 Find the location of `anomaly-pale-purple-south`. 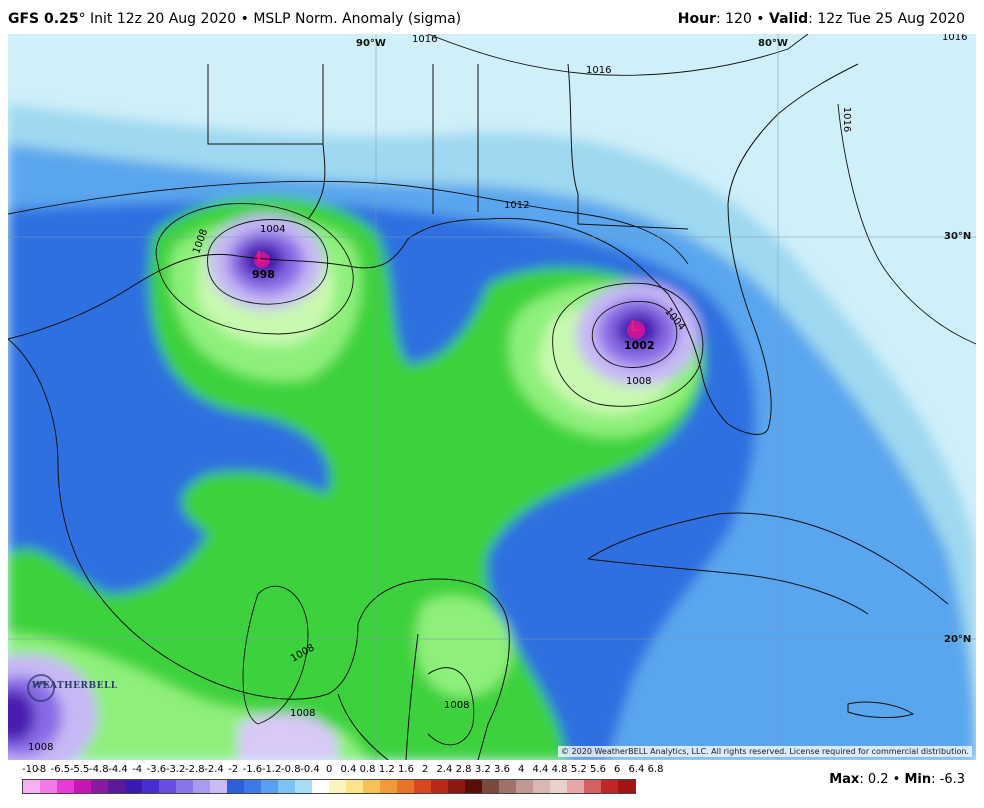

anomaly-pale-purple-south is located at coordinates (288, 736).